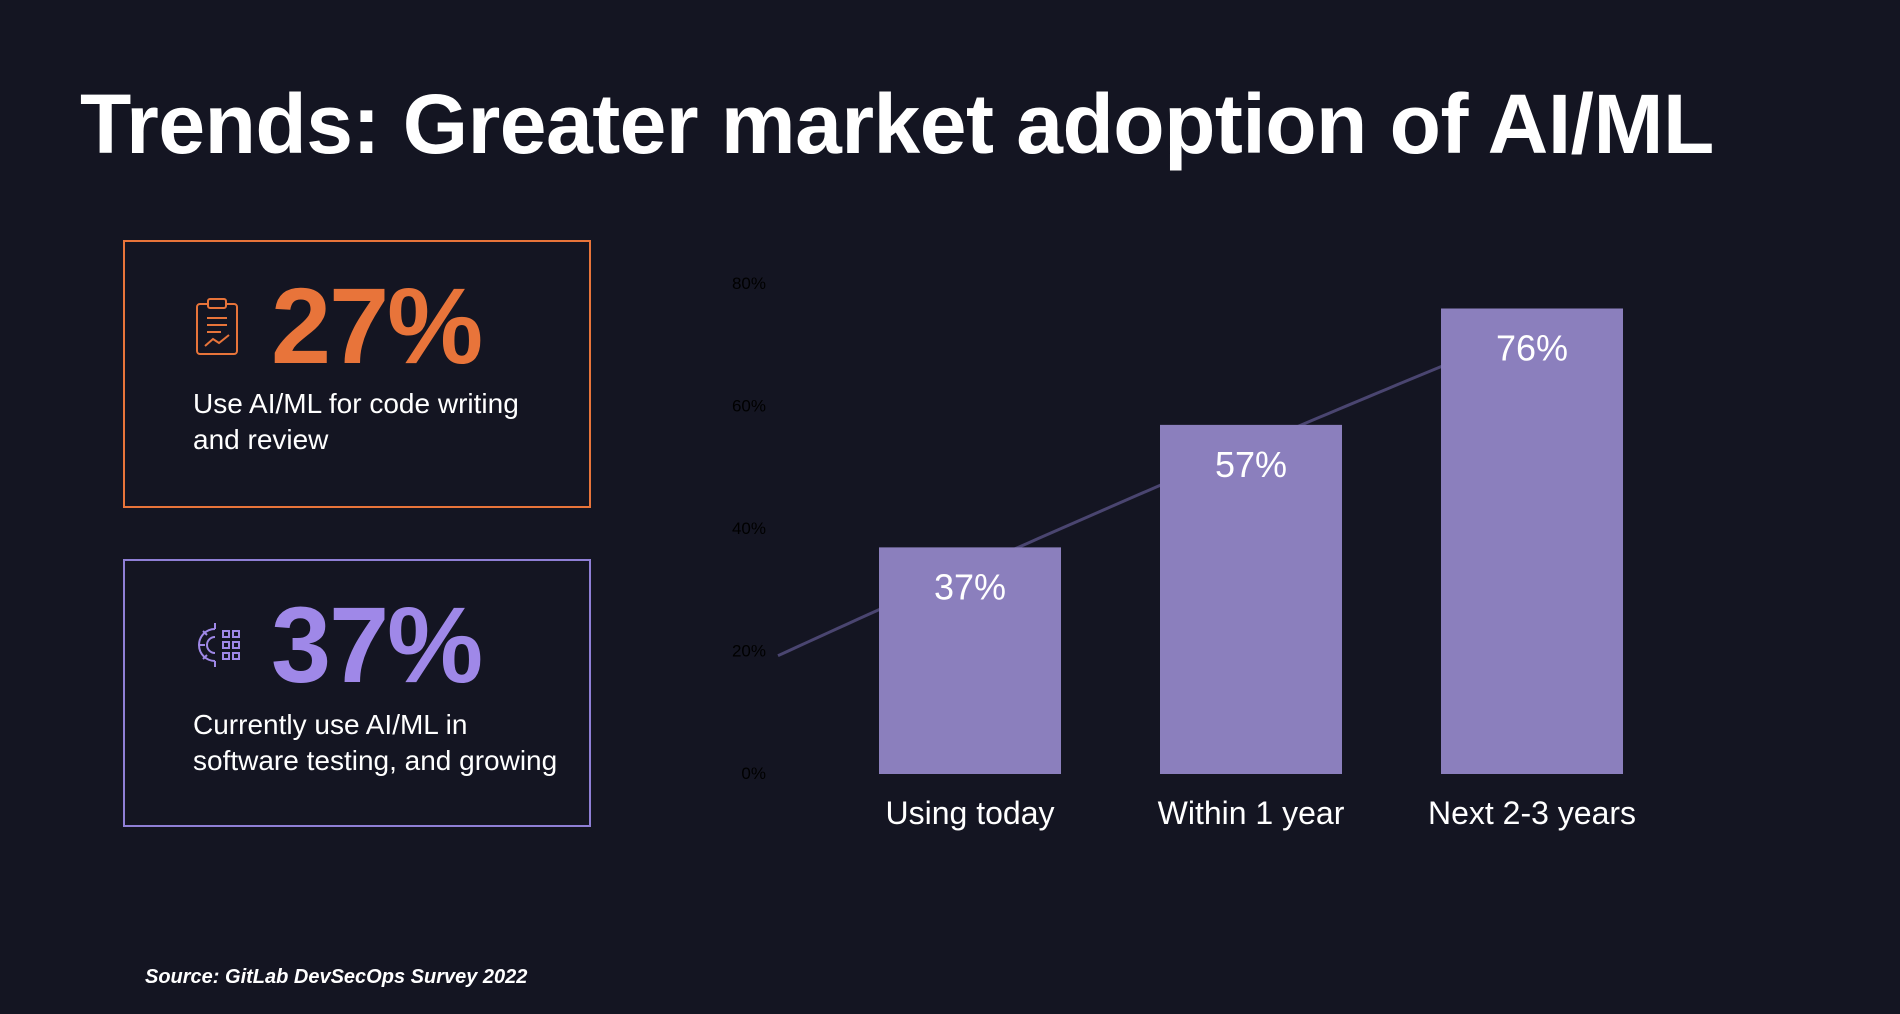 This screenshot has height=1014, width=1900. I want to click on source-note: Source: GitLab DevSecOps Survey 2022, so click(336, 977).